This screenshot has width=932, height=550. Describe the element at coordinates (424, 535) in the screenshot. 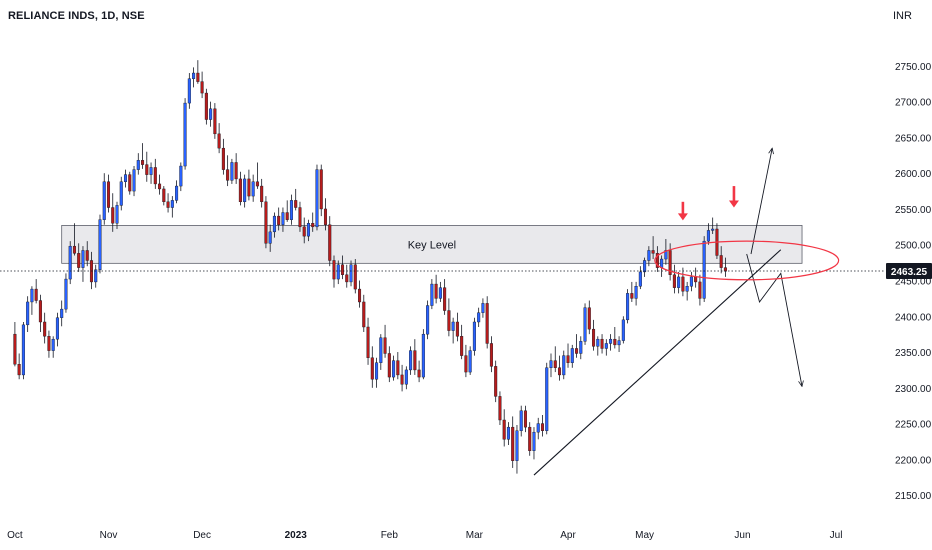

I see `x-axis: Oct Nov Dec 2023 Feb Mar Apr May Jun Jul` at that location.